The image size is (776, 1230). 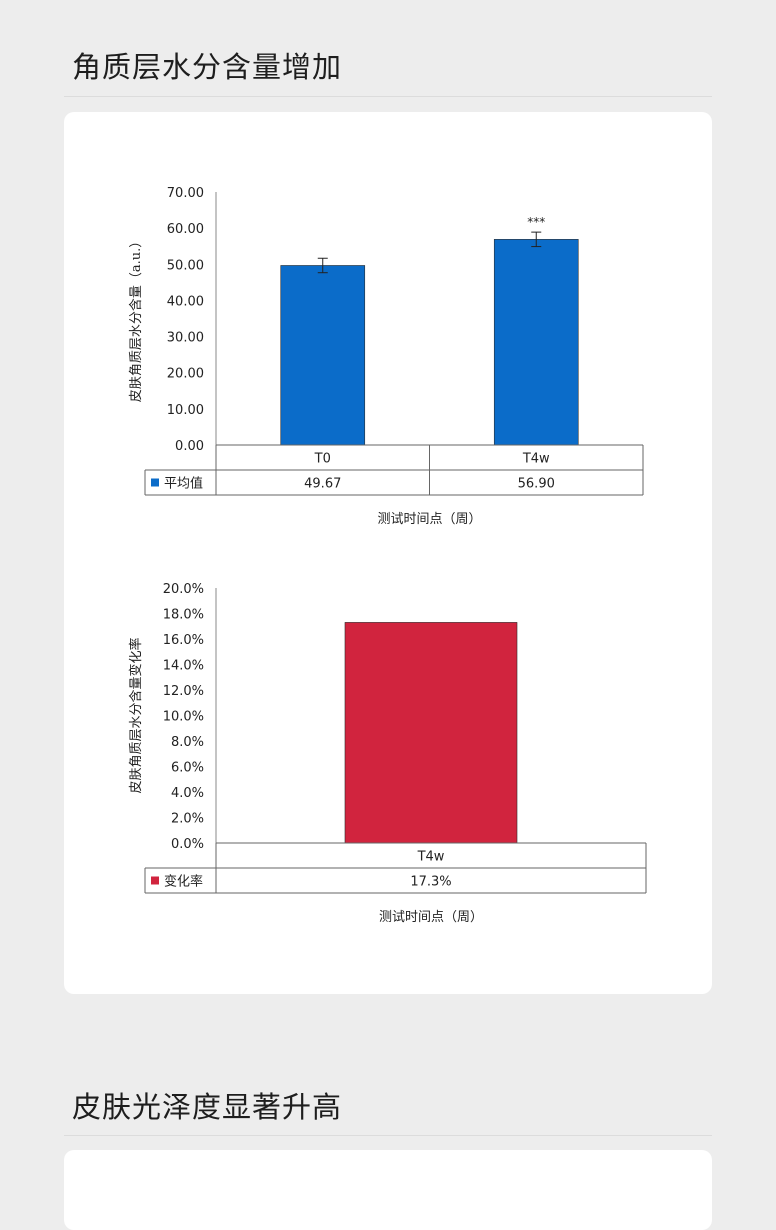 What do you see at coordinates (183, 717) in the screenshot?
I see `y-tick-label: 10.0%` at bounding box center [183, 717].